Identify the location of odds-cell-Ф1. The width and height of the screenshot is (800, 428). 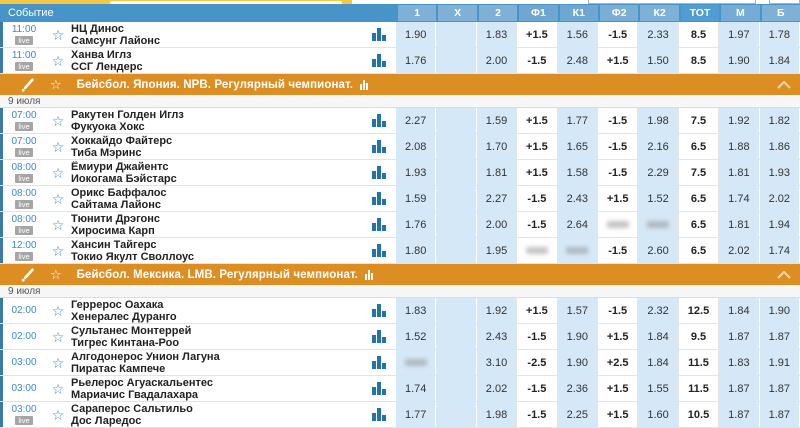
(537, 250).